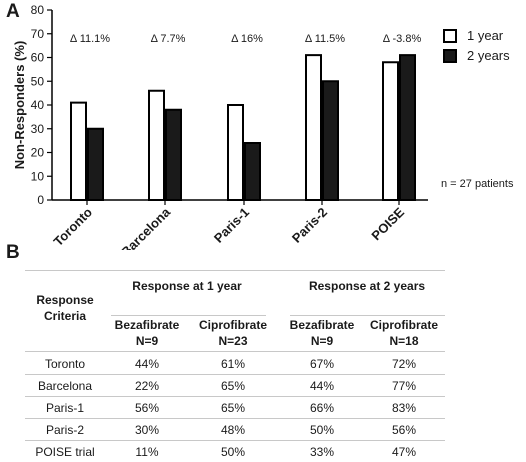  I want to click on table-cell: 83%, so click(404, 408).